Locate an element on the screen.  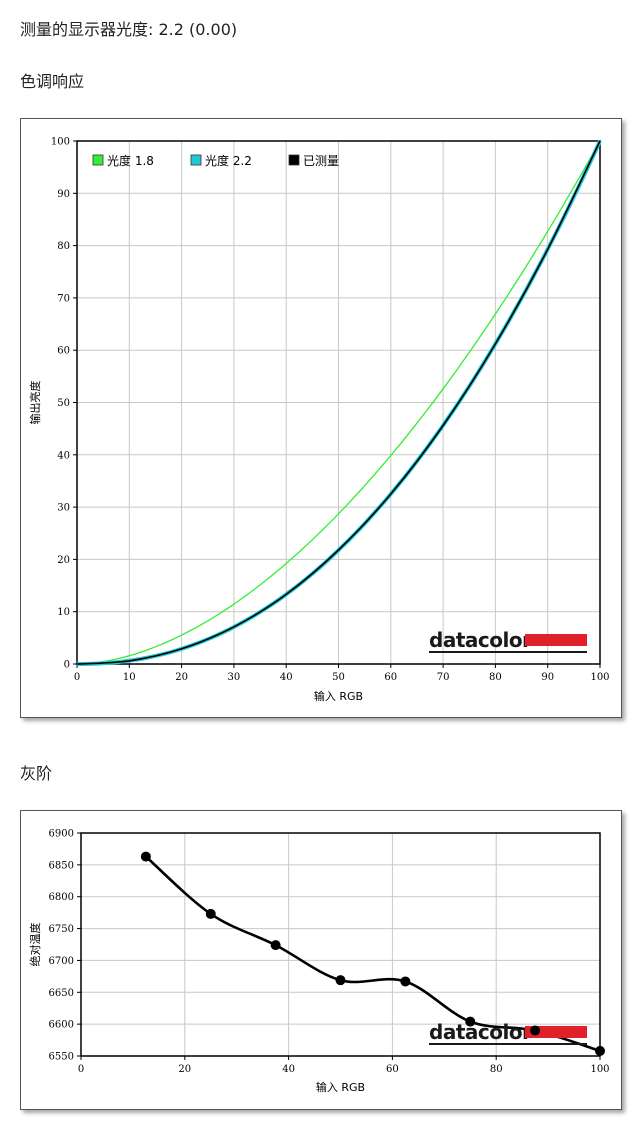
y-tick-label: 6850 is located at coordinates (61, 865).